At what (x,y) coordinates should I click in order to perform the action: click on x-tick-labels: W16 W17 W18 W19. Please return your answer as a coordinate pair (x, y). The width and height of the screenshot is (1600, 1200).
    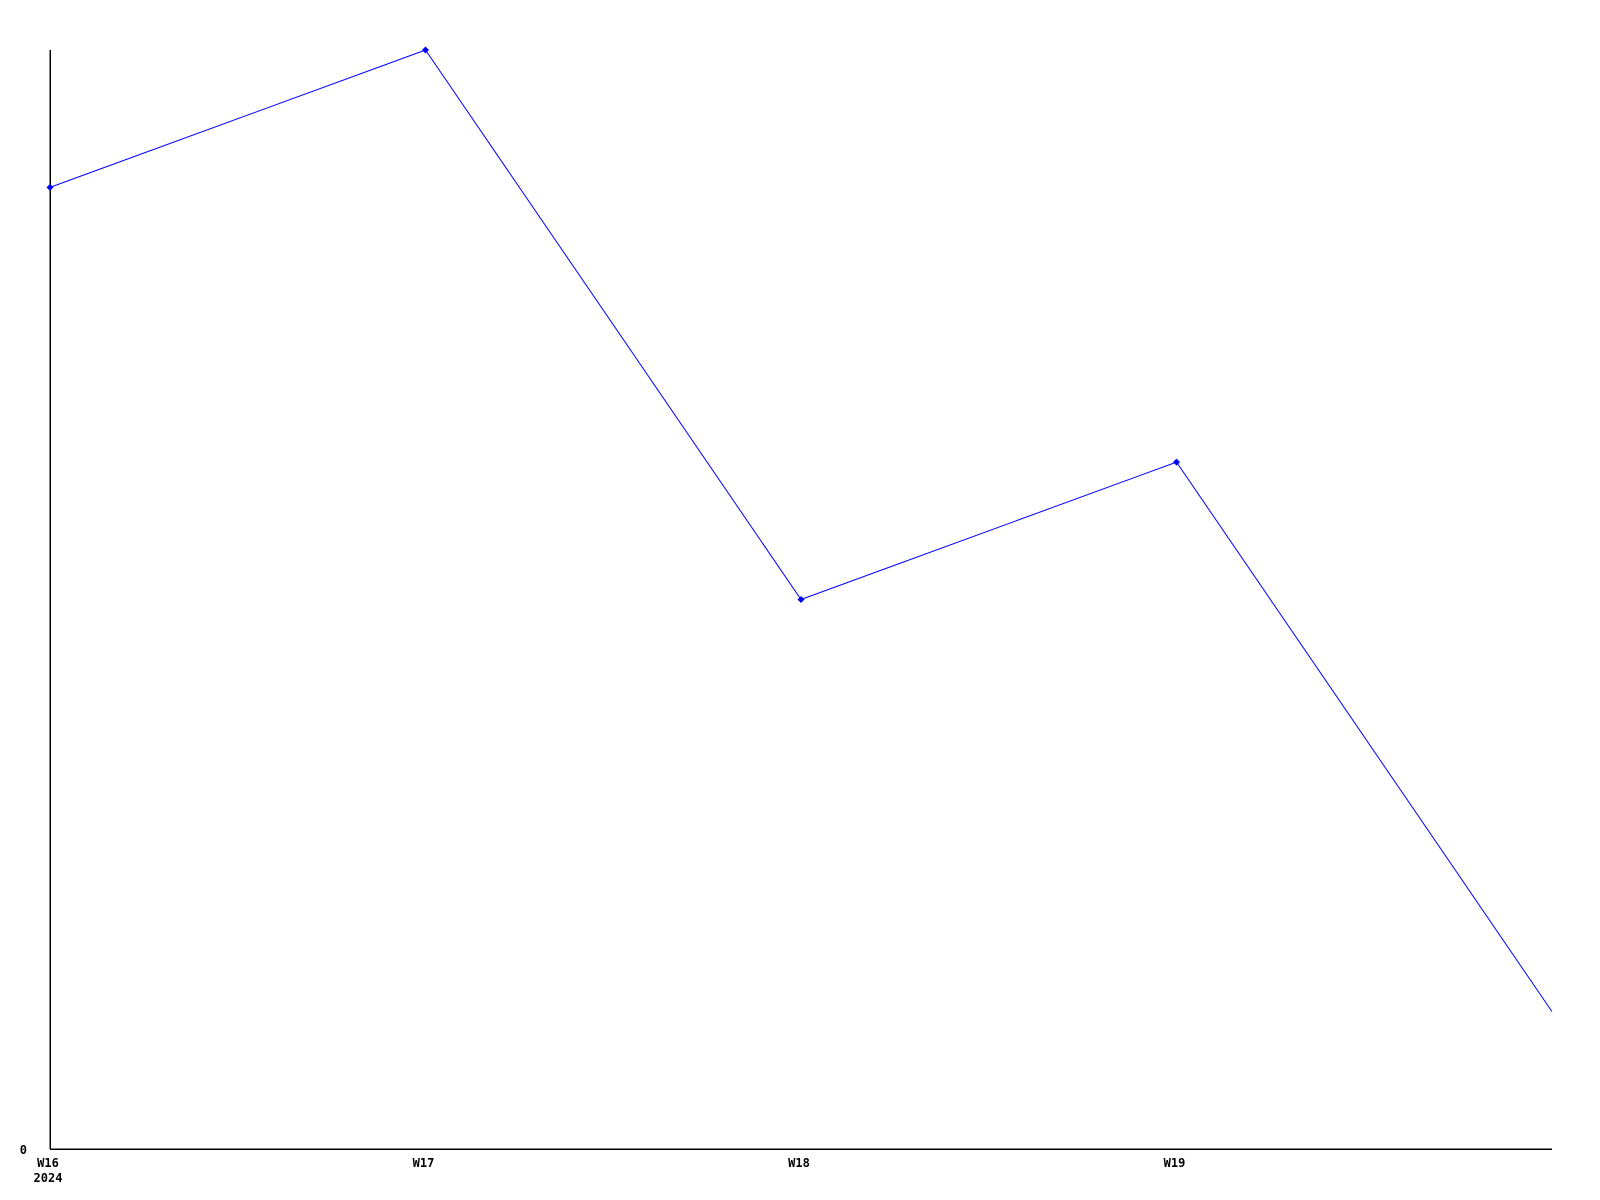
    Looking at the image, I should click on (611, 1163).